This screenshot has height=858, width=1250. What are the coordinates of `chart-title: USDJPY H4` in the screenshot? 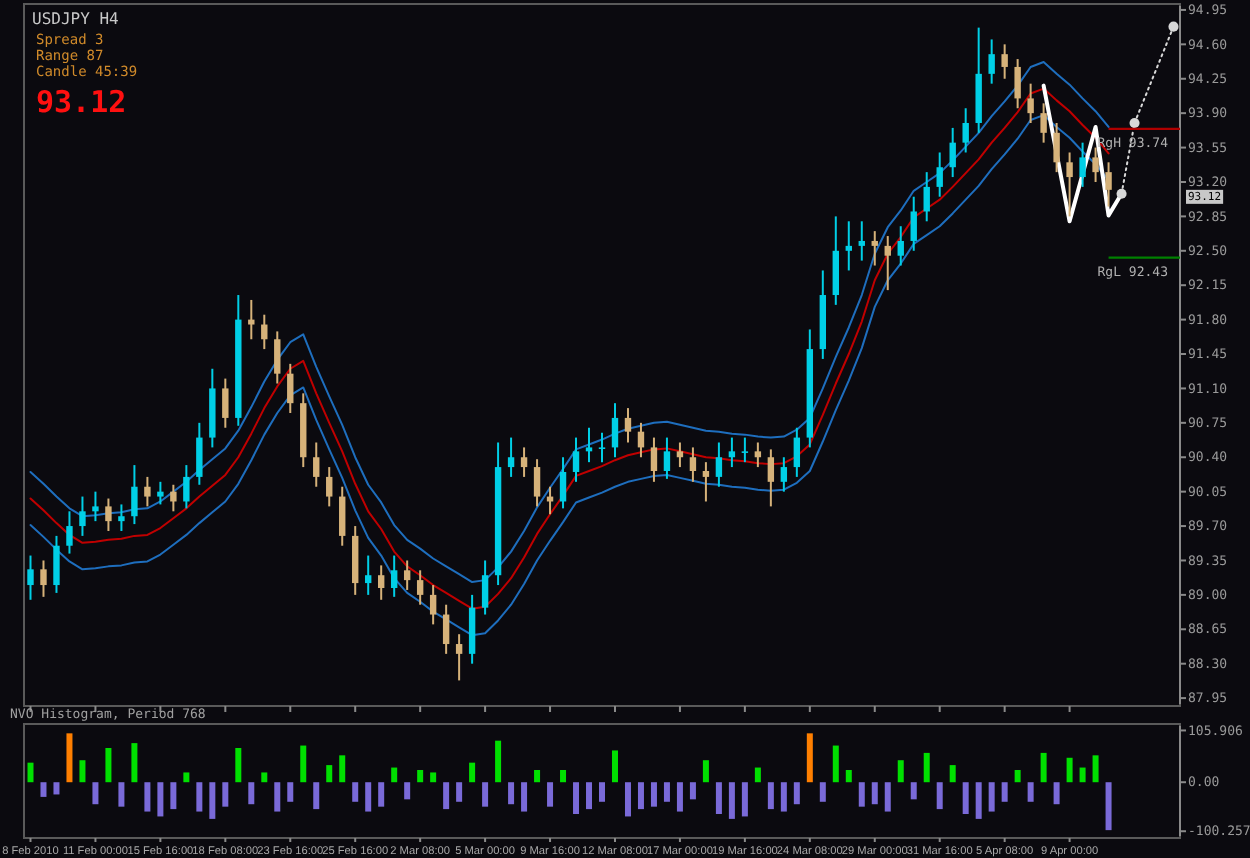 It's located at (76, 19).